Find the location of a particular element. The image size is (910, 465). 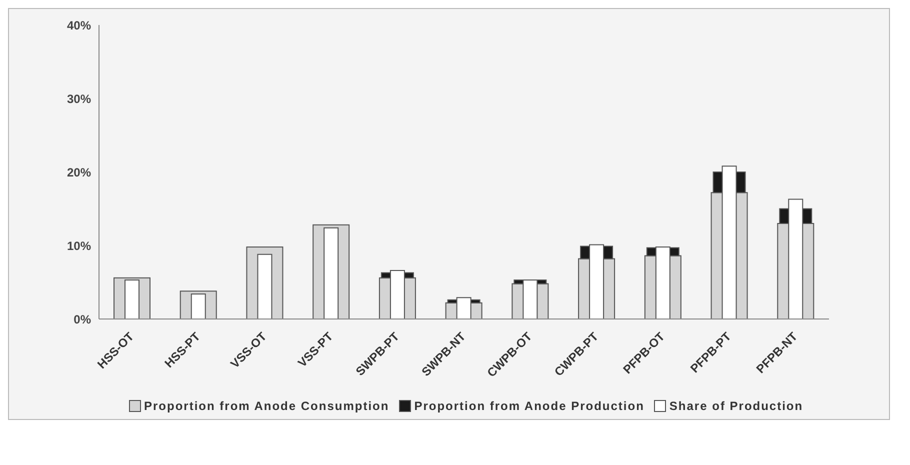

legend-label: Proportion from Anode Consumption is located at coordinates (266, 406).